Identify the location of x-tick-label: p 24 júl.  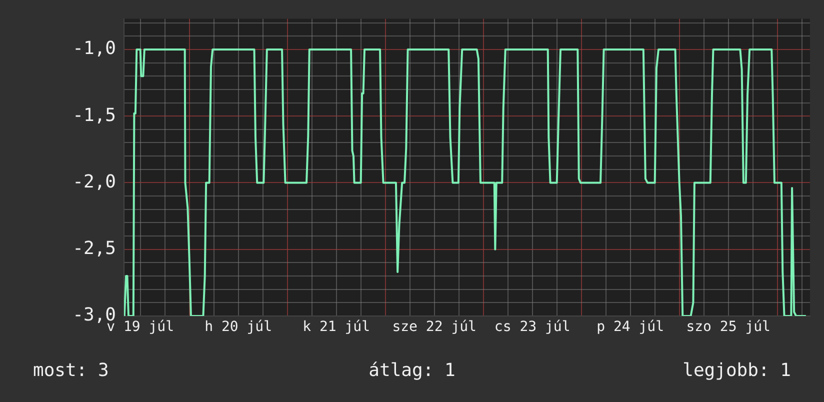
(630, 327).